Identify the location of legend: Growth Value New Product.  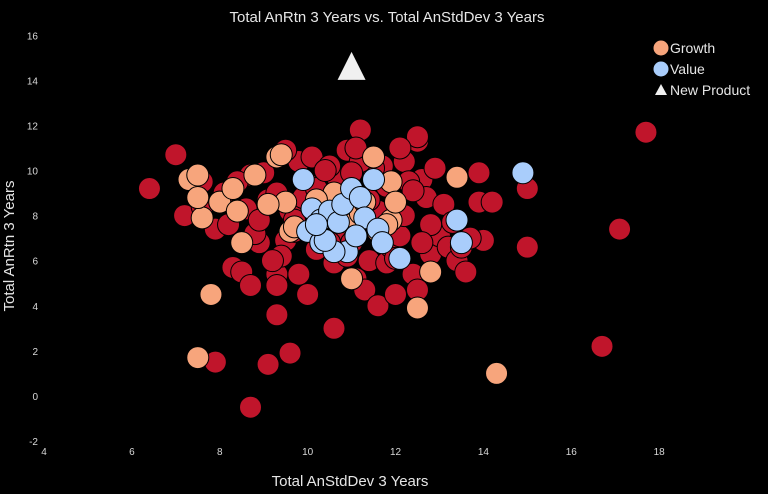
(701, 69).